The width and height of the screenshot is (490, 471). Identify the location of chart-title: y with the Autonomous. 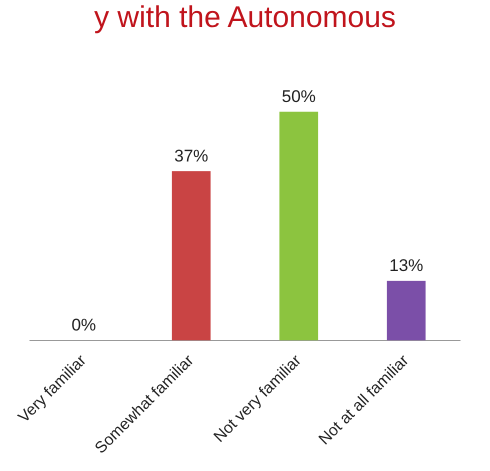
(245, 18).